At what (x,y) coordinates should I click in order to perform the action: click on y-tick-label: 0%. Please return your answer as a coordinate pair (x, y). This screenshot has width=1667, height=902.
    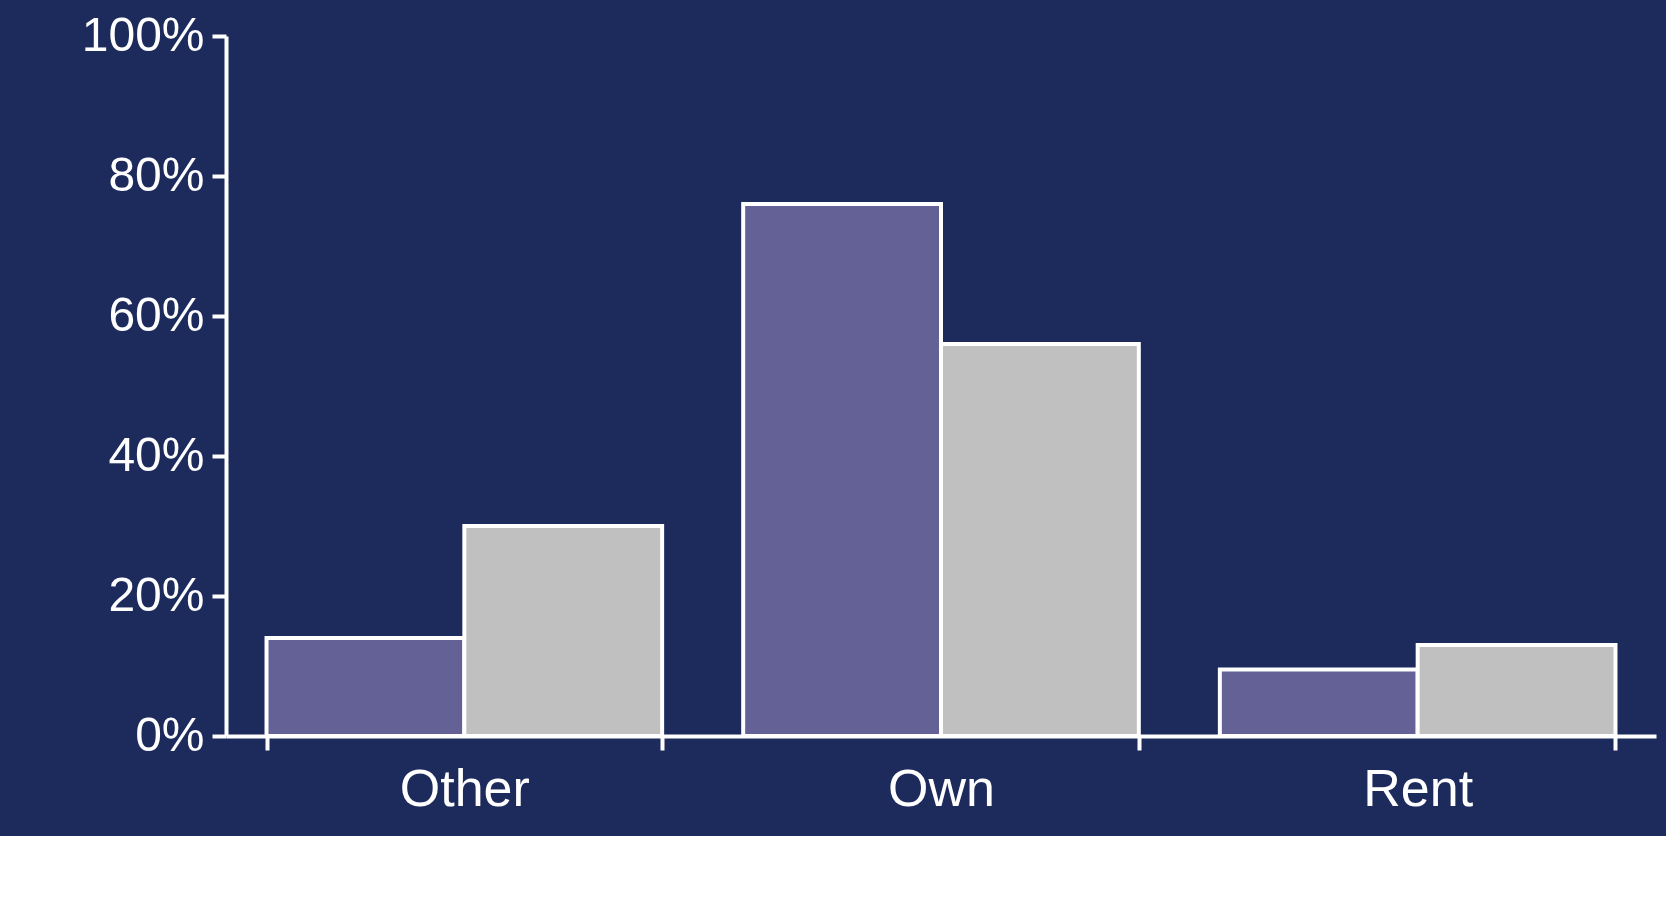
    Looking at the image, I should click on (170, 734).